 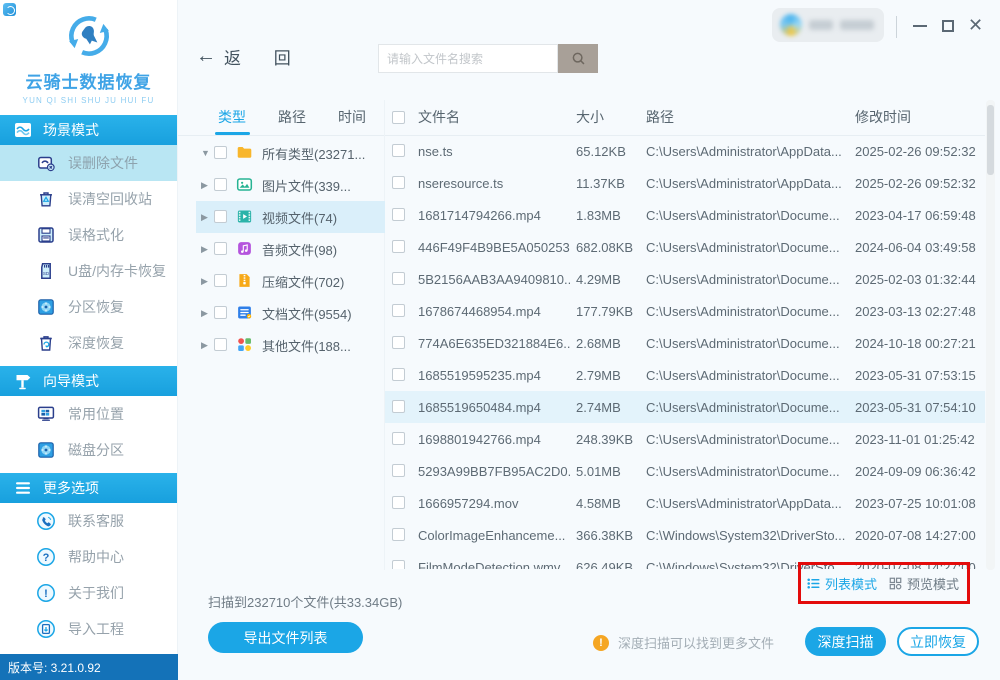 What do you see at coordinates (290, 217) in the screenshot?
I see `tree-item: ▶ 视频文件(74)` at bounding box center [290, 217].